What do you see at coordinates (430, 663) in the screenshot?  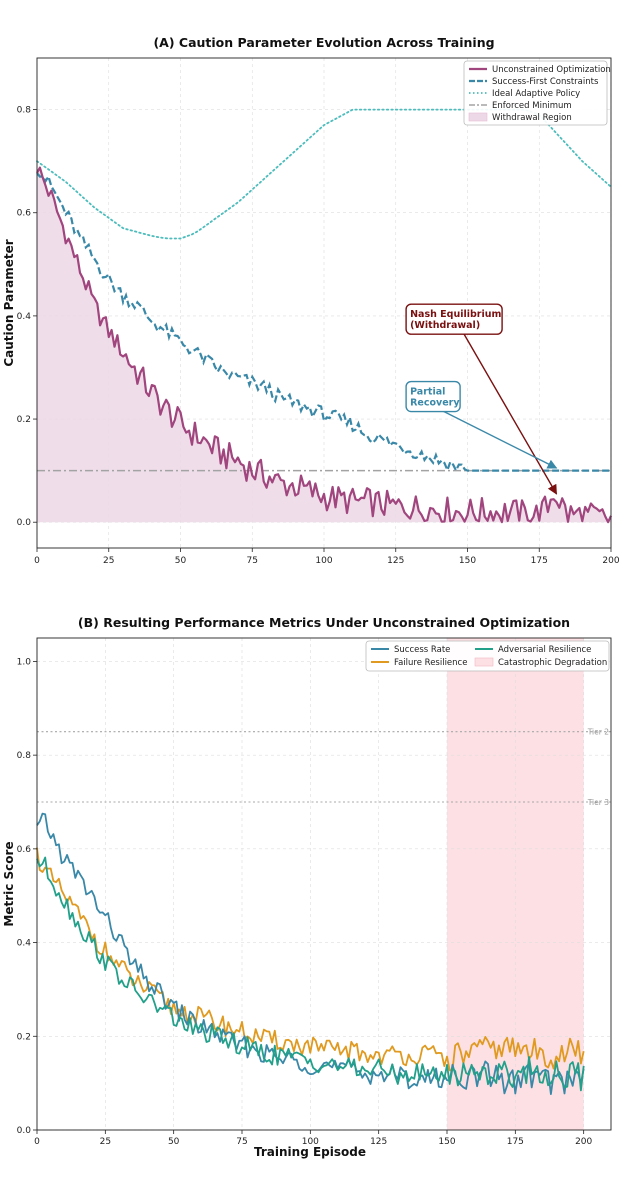 I see `legend-label: Failure Resilience` at bounding box center [430, 663].